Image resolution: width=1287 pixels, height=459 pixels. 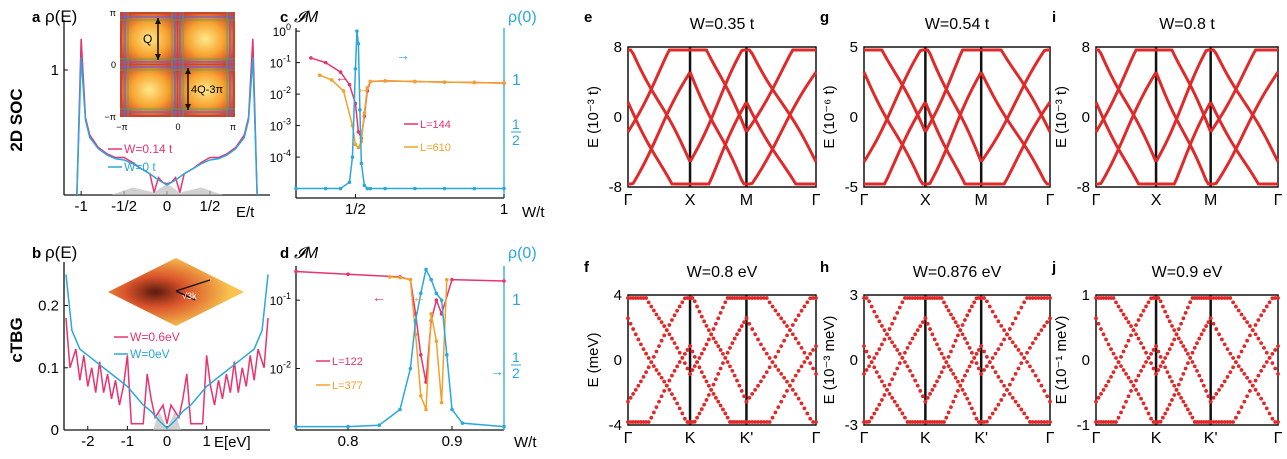 I want to click on x-tick-label: 1/2, so click(x=209, y=206).